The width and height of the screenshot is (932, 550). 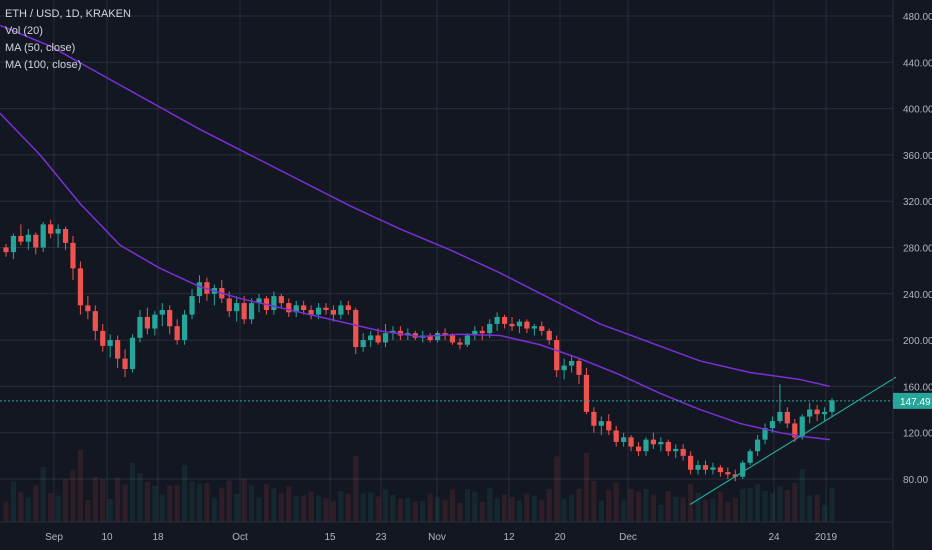 I want to click on y-tick-label: 360.00, so click(x=917, y=156).